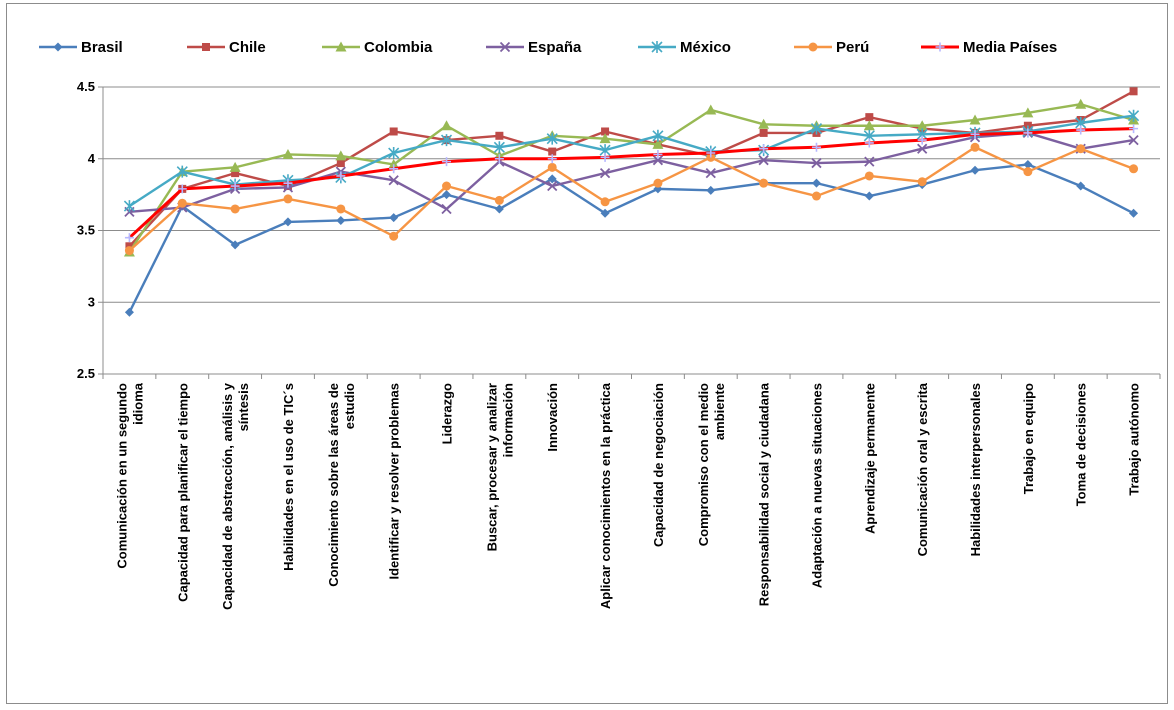 This screenshot has width=1174, height=710. I want to click on x-tick-label: Trabajo autónomo, so click(1134, 439).